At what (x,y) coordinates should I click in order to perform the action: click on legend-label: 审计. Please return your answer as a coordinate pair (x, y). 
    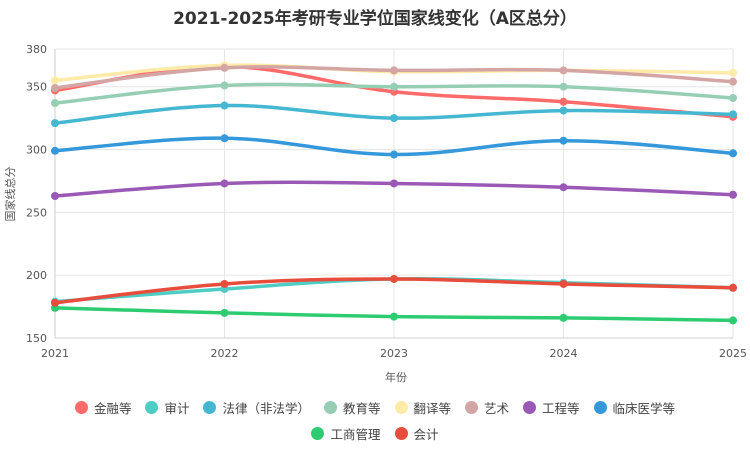
    Looking at the image, I should click on (177, 408).